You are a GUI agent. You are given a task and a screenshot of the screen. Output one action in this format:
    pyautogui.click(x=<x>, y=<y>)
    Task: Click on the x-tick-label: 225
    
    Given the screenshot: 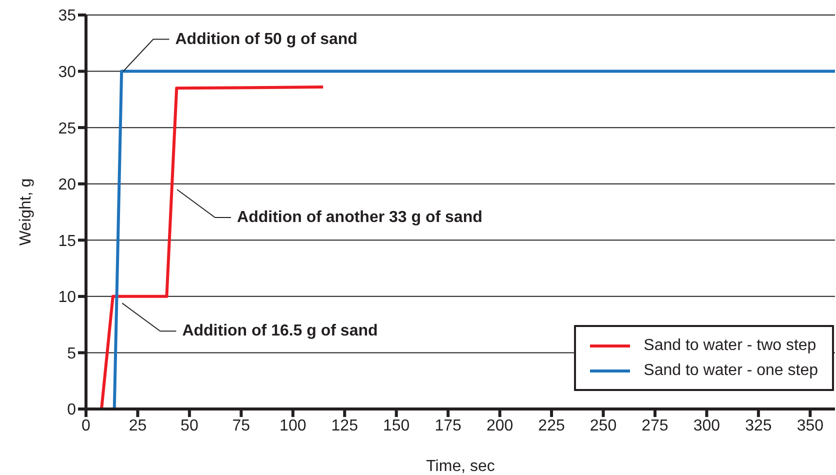 What is the action you would take?
    pyautogui.click(x=551, y=425)
    